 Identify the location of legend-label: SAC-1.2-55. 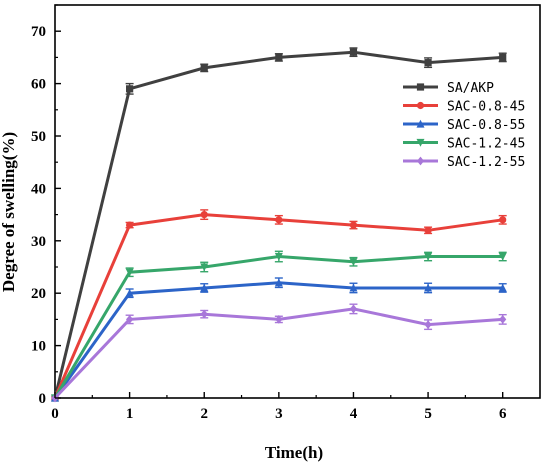
(486, 162).